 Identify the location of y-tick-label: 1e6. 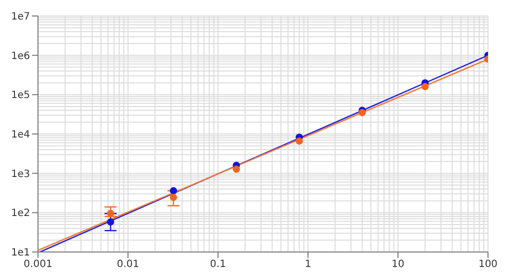
(20, 56).